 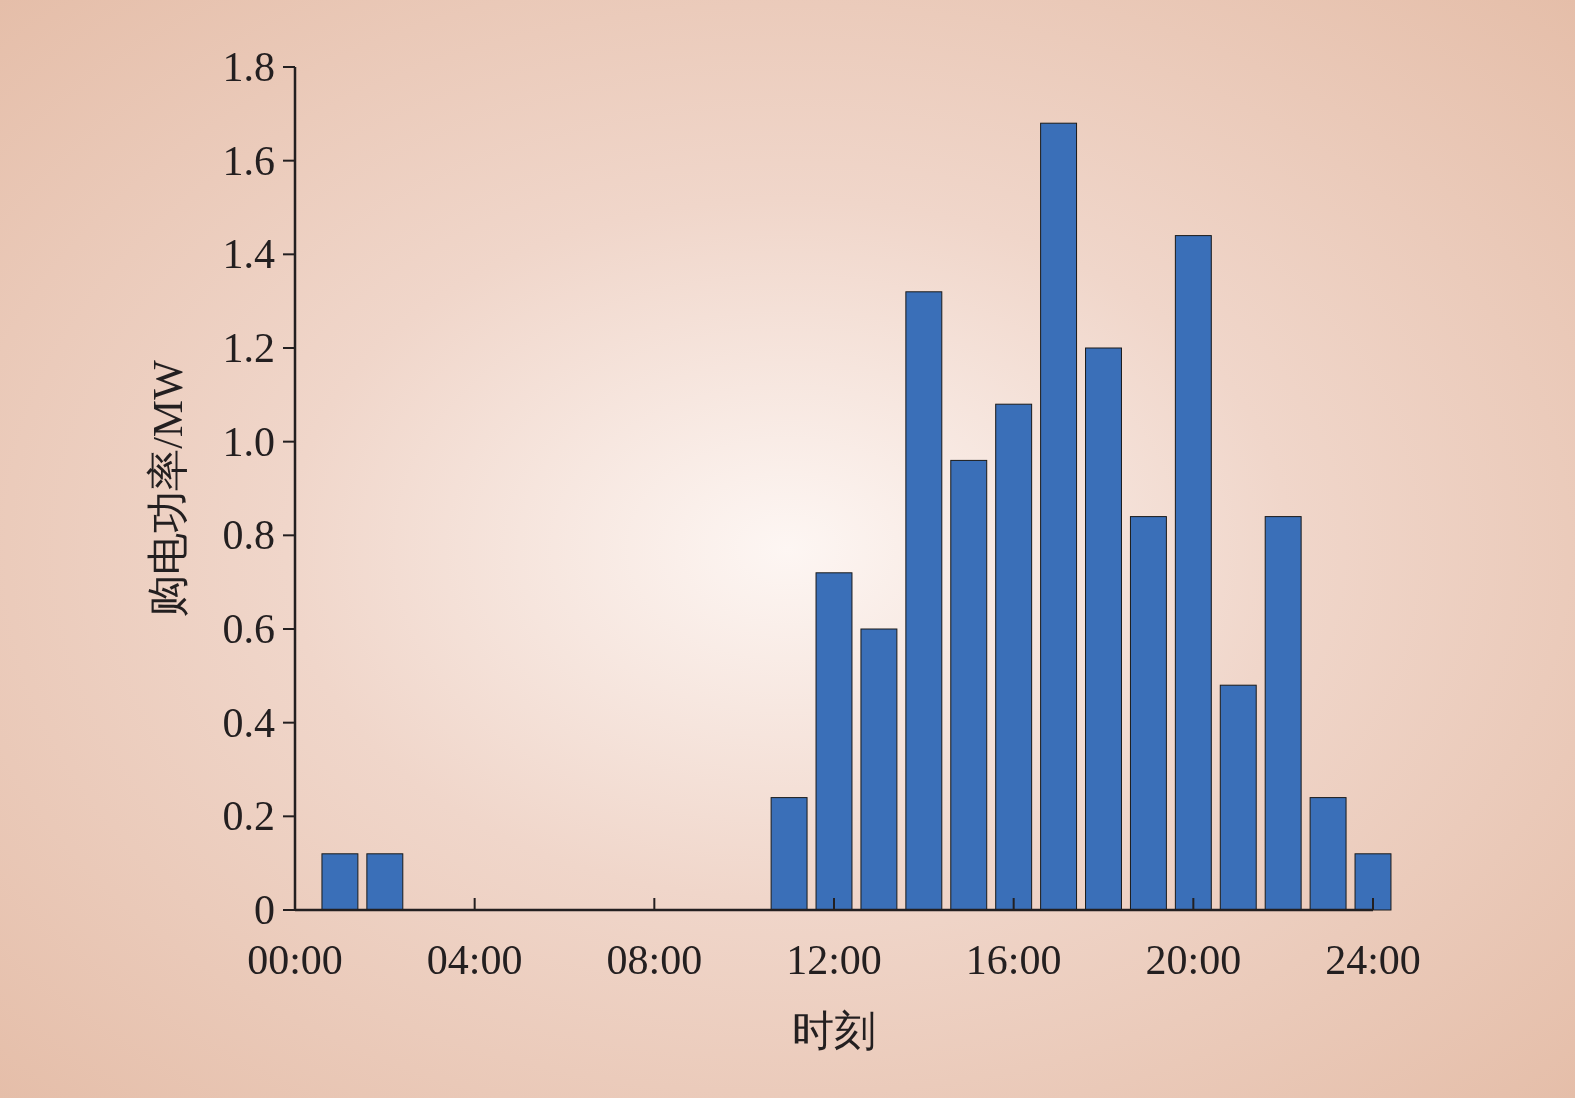 What do you see at coordinates (248, 254) in the screenshot?
I see `y-tick-label: 1.4` at bounding box center [248, 254].